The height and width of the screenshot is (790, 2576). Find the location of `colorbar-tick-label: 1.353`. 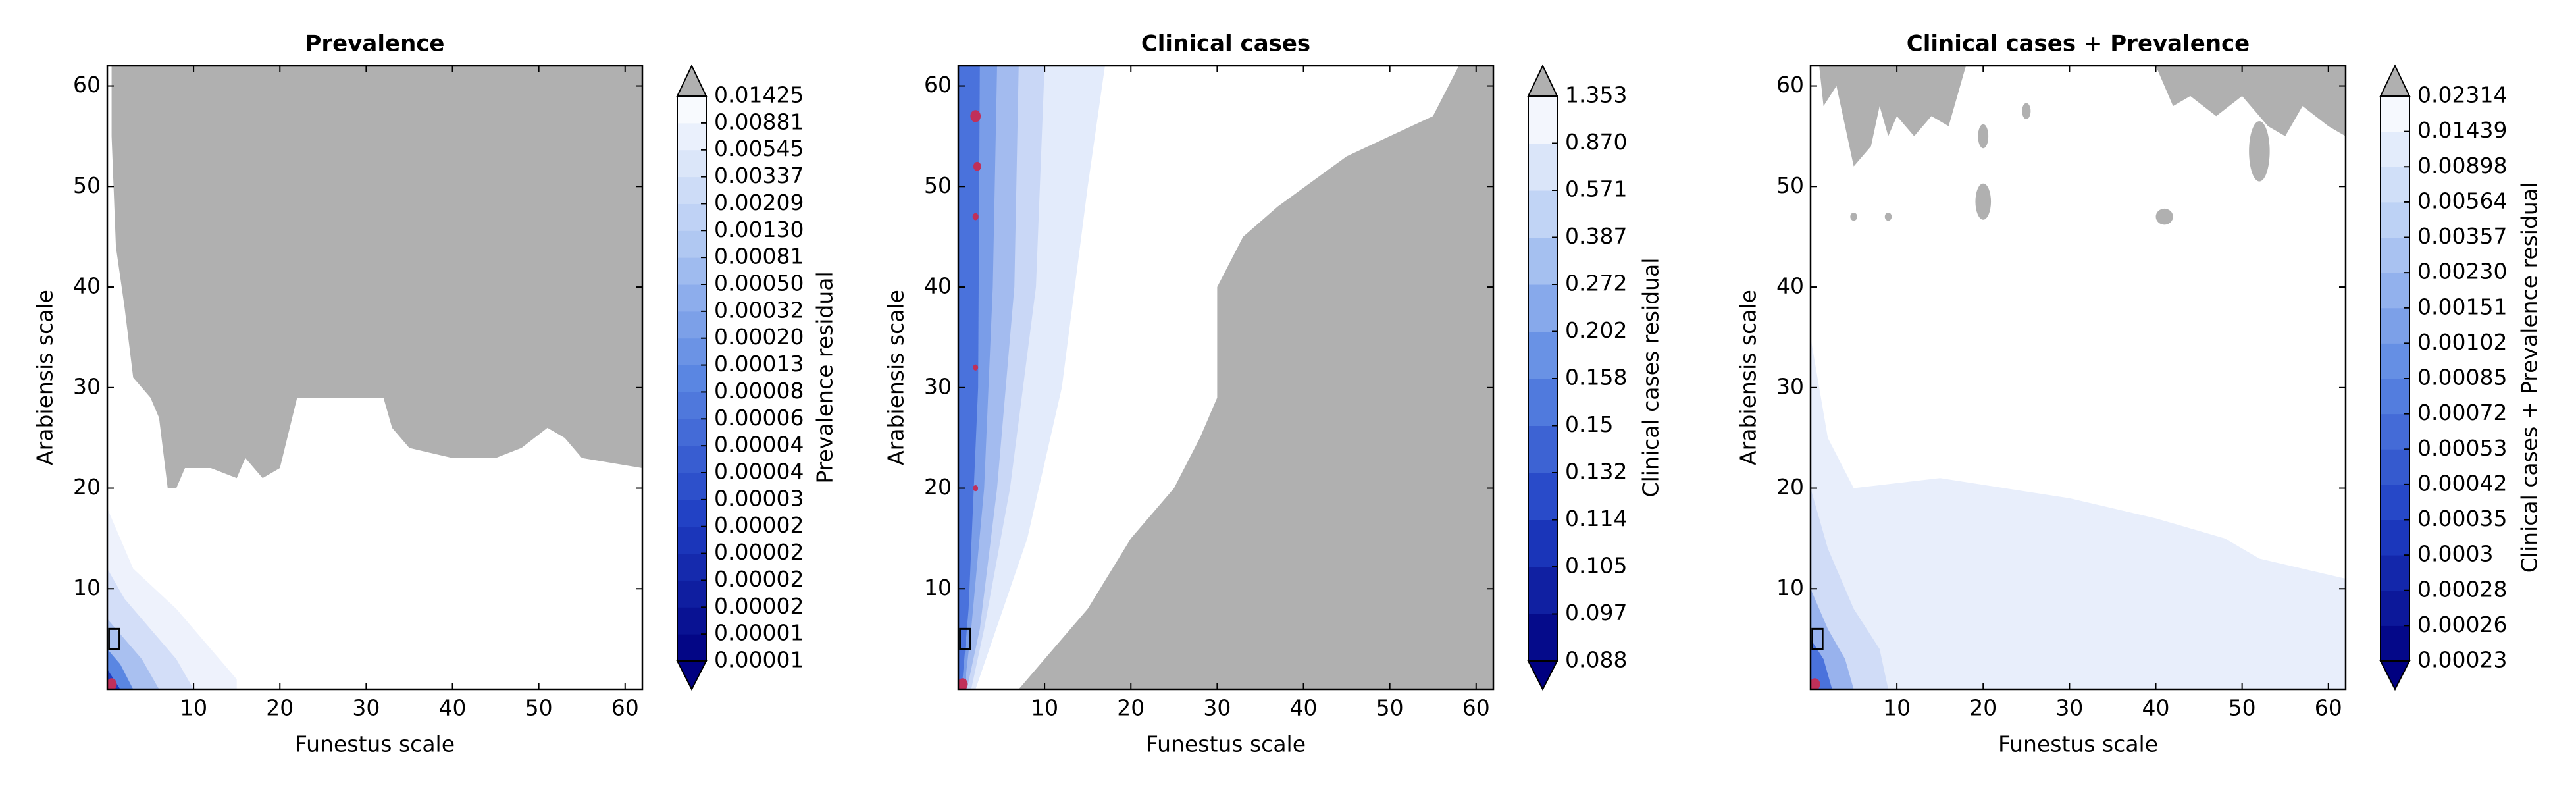

colorbar-tick-label: 1.353 is located at coordinates (1596, 95).